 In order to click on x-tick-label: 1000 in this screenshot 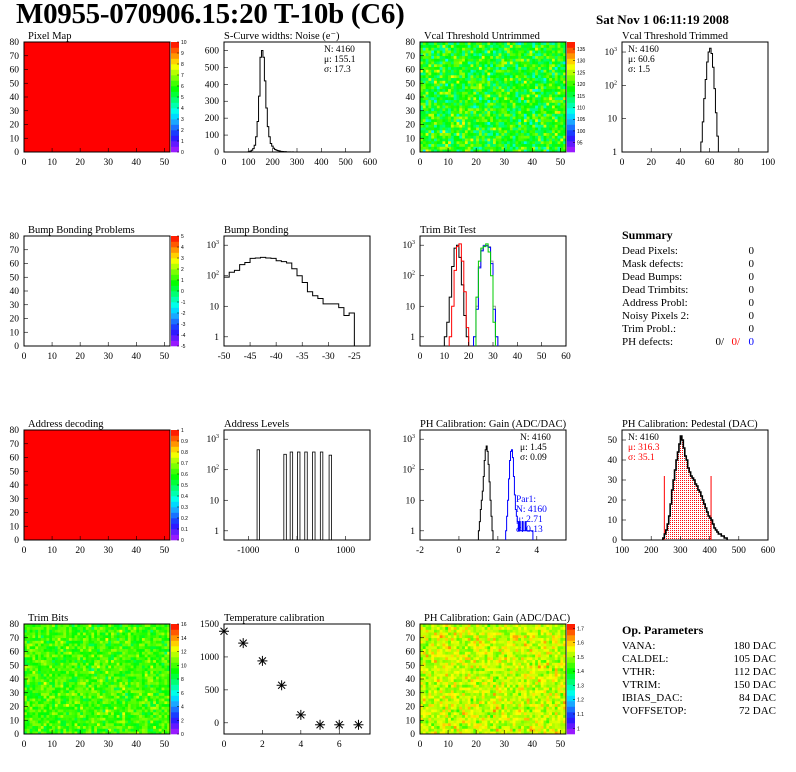, I will do `click(345, 551)`.